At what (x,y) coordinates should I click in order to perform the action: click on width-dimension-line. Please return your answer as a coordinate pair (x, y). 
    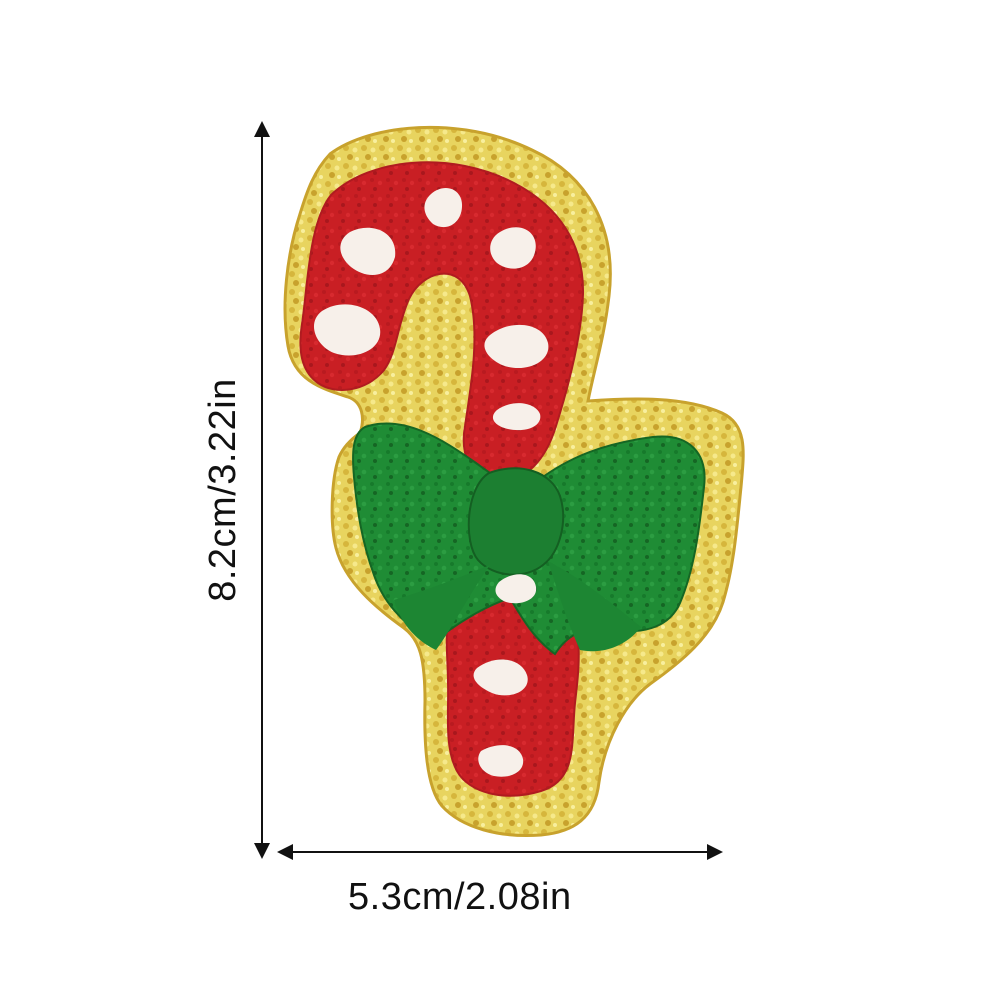
    Looking at the image, I should click on (500, 852).